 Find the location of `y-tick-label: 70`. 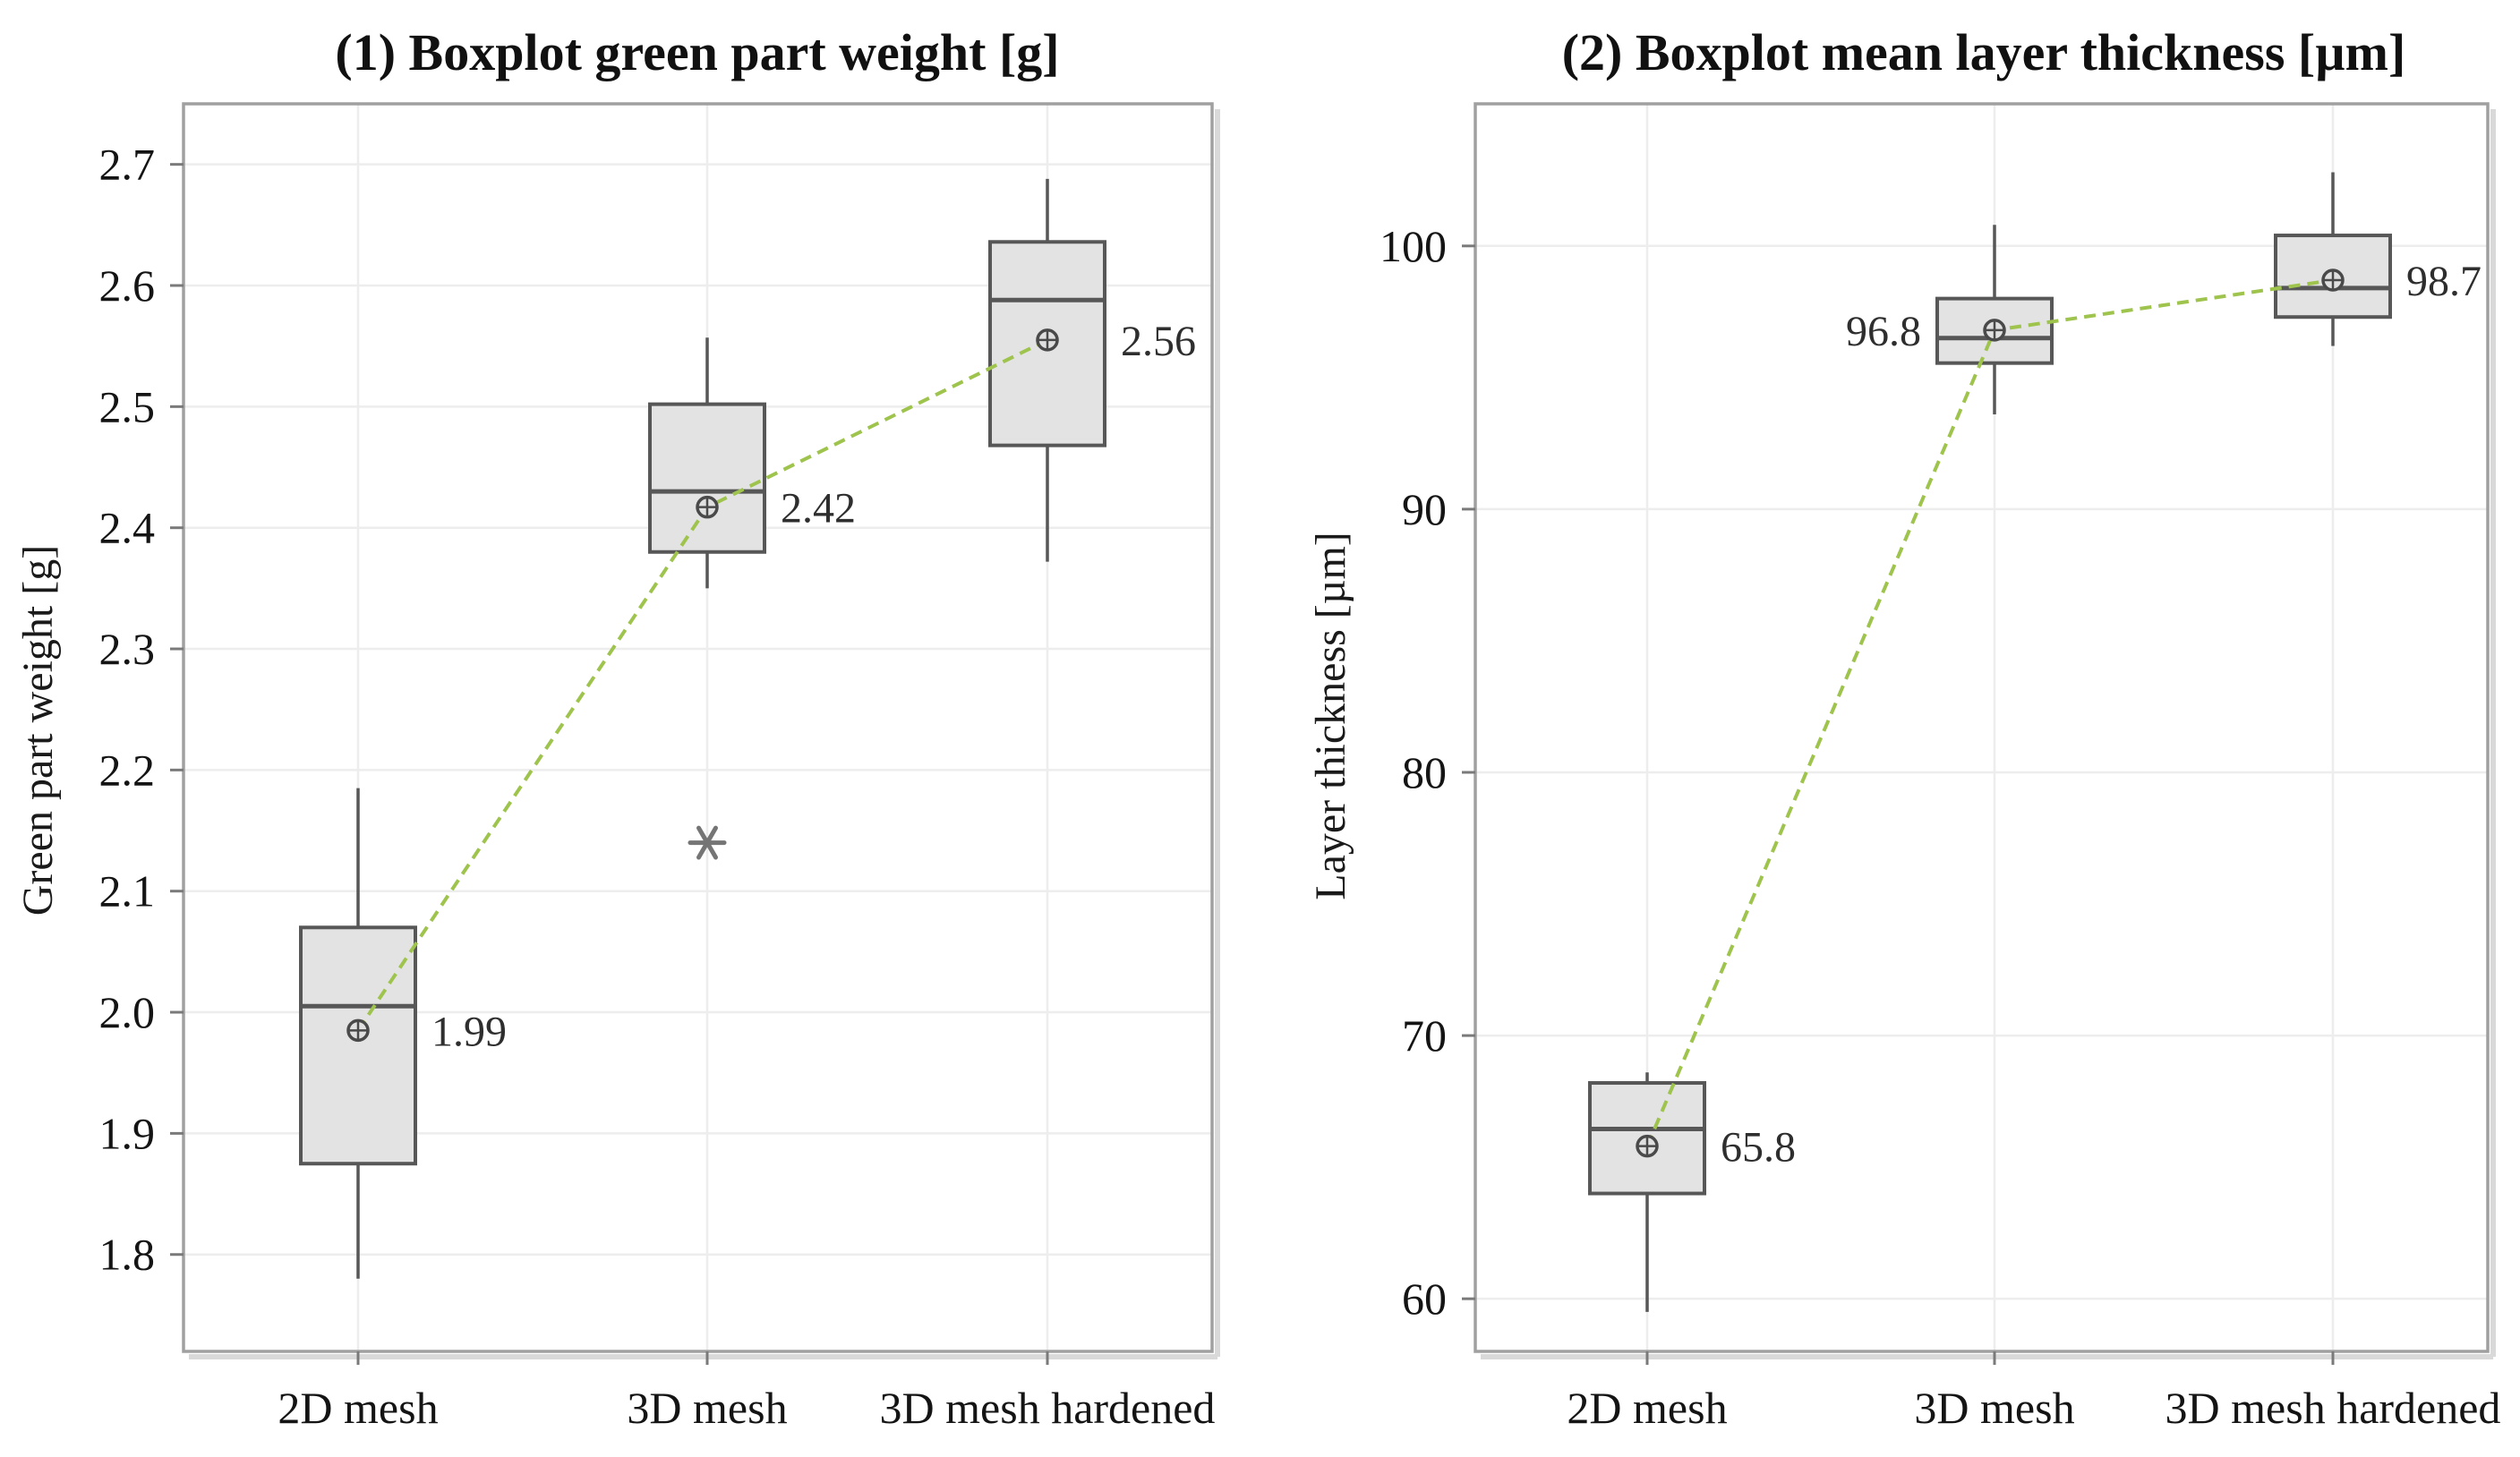

y-tick-label: 70 is located at coordinates (1424, 1035).